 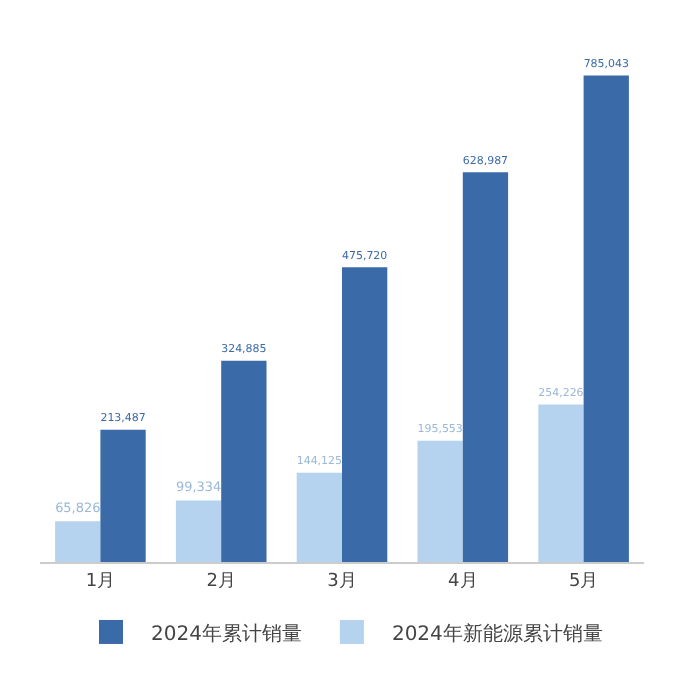 What do you see at coordinates (100, 581) in the screenshot?
I see `x-tick-label: 1月` at bounding box center [100, 581].